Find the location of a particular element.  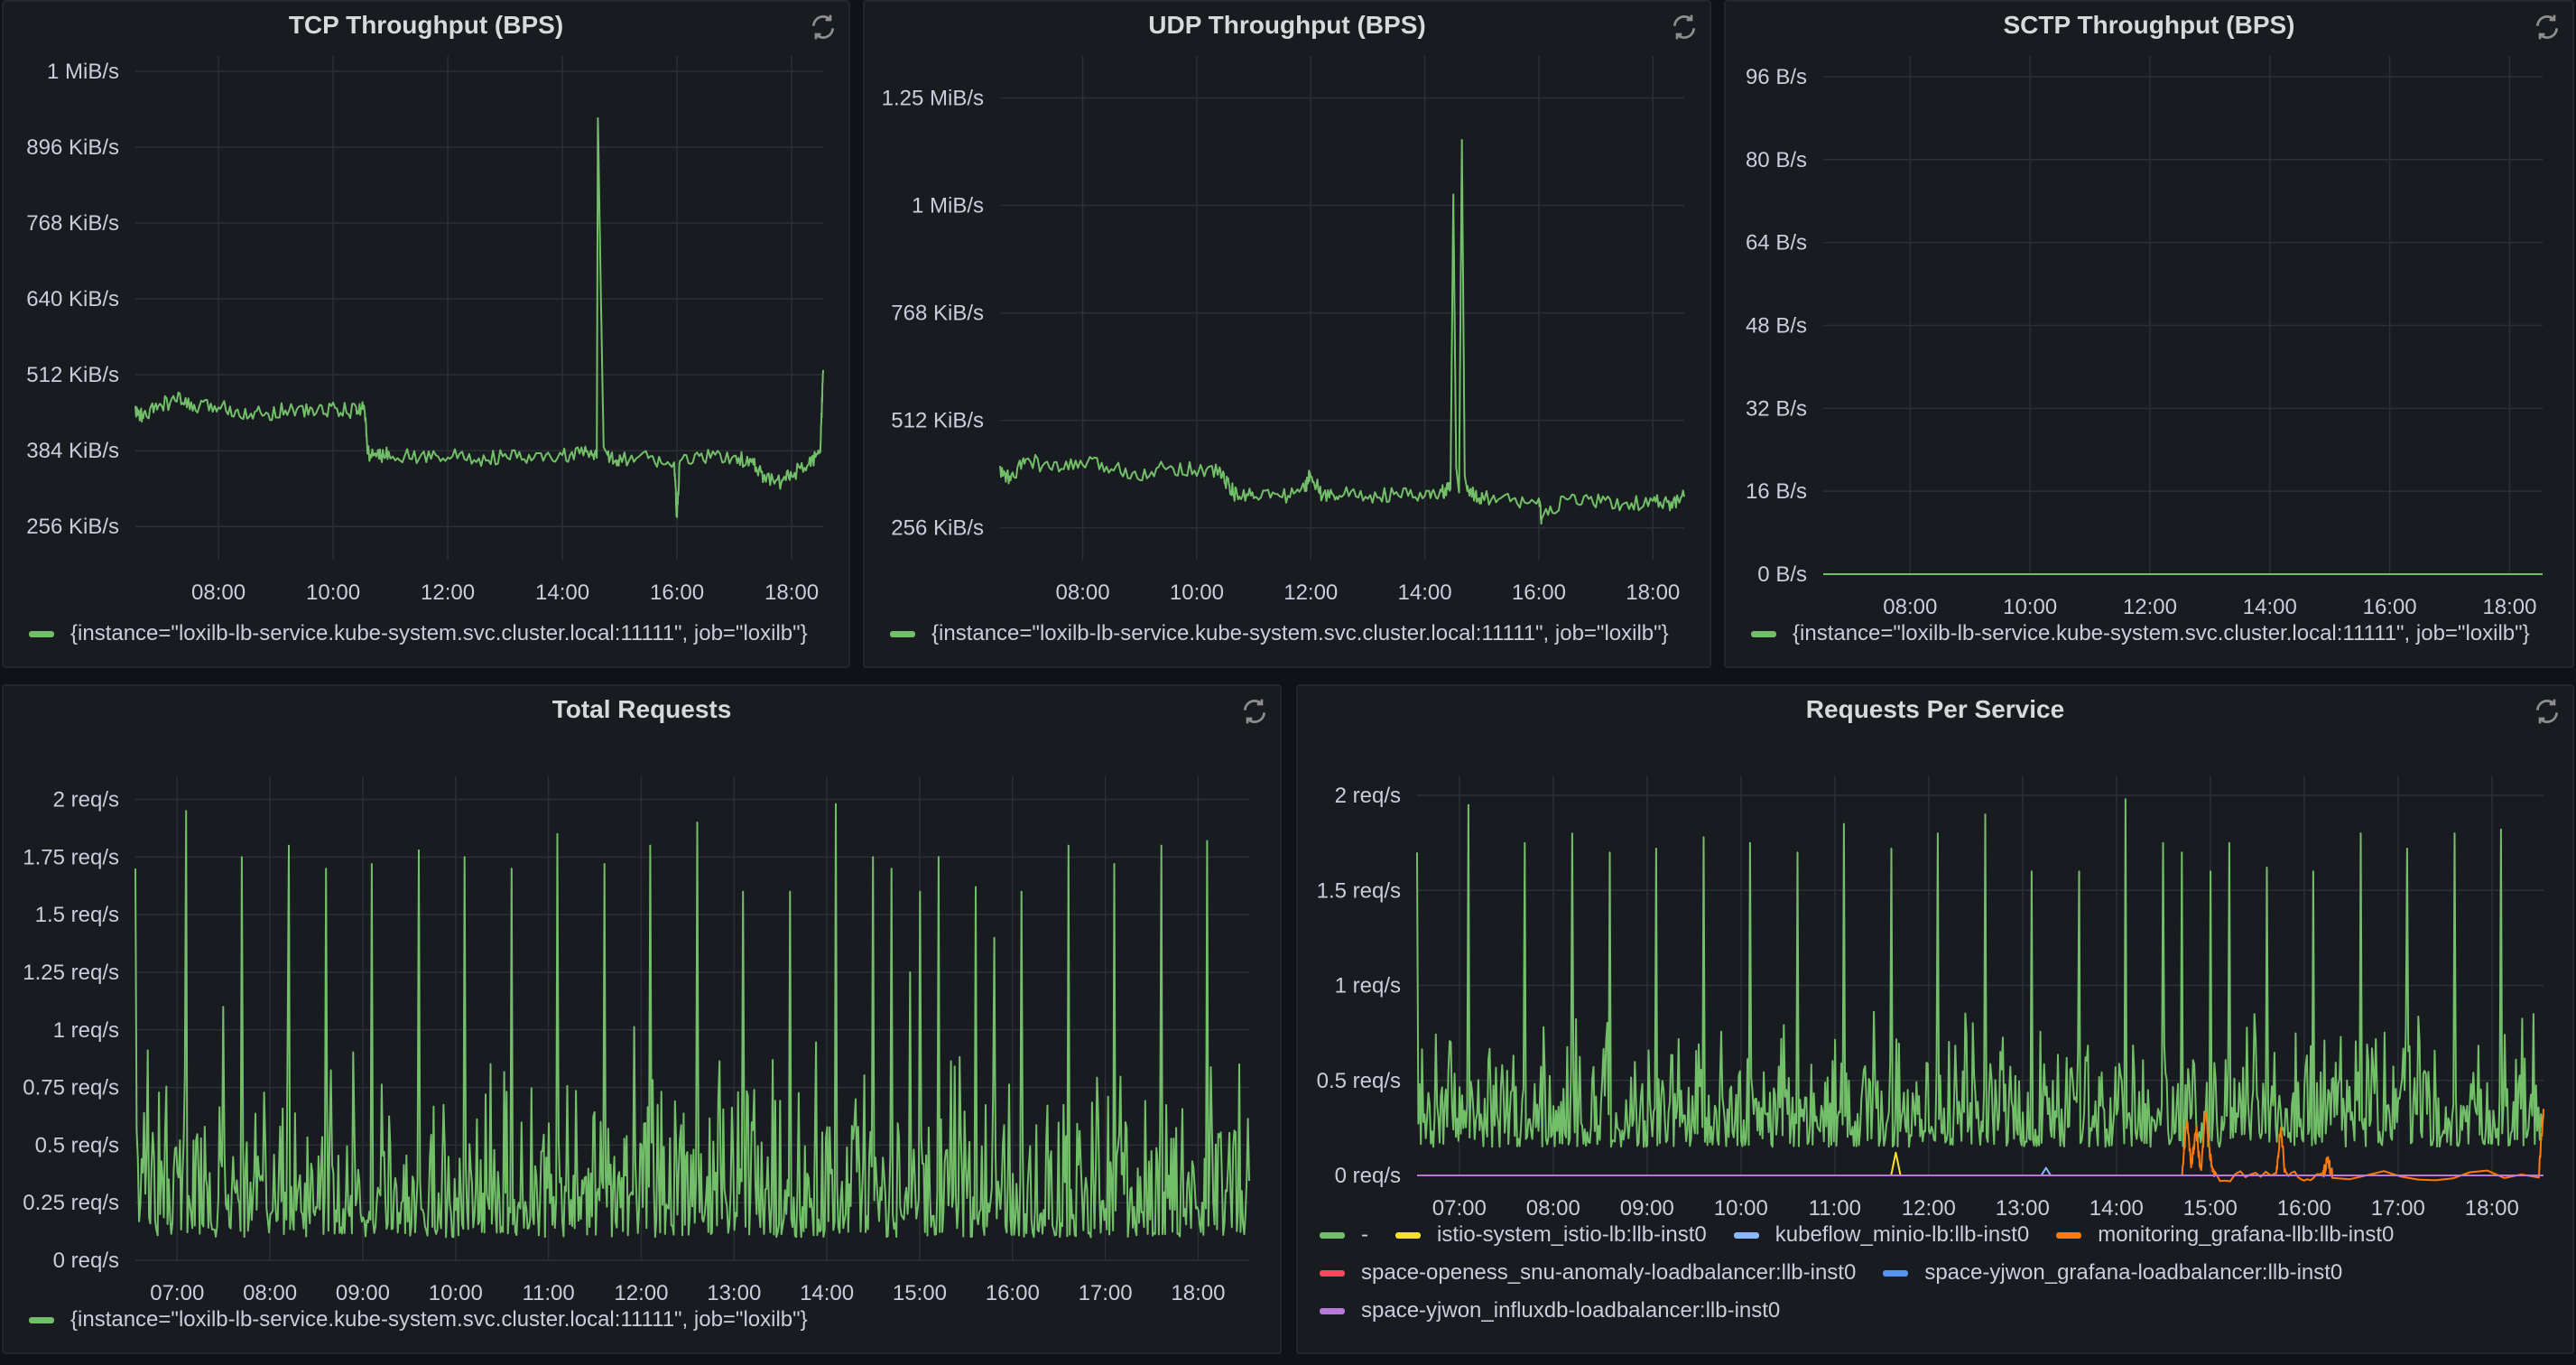

panel-title: SCTP Throughput (BPS) is located at coordinates (2149, 25).